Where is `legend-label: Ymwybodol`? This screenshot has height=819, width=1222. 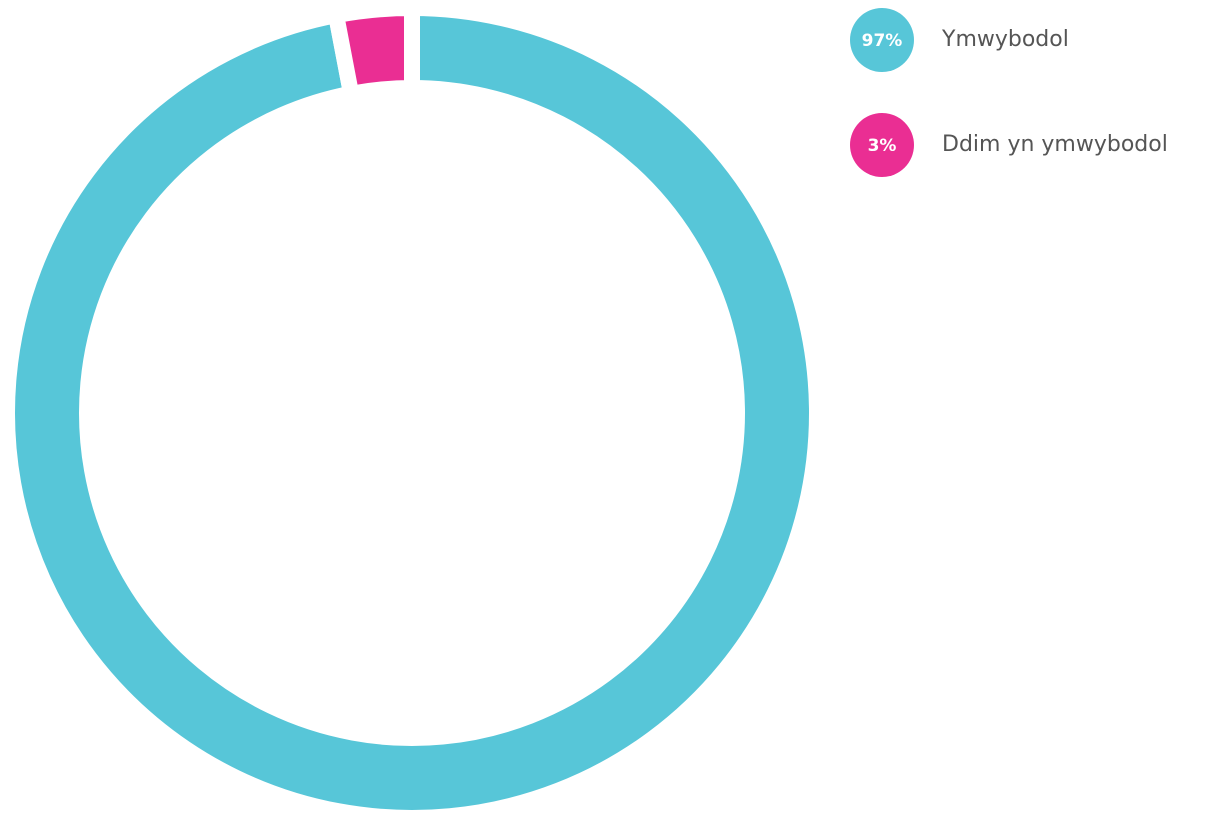 legend-label: Ymwybodol is located at coordinates (1005, 39).